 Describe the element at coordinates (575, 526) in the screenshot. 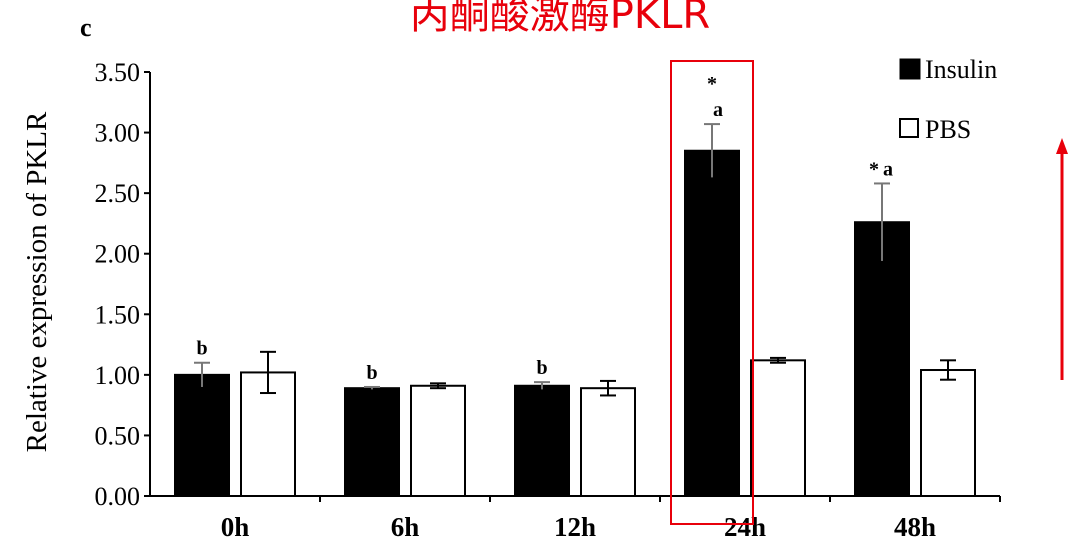

I see `x-tick-label: 12h` at that location.